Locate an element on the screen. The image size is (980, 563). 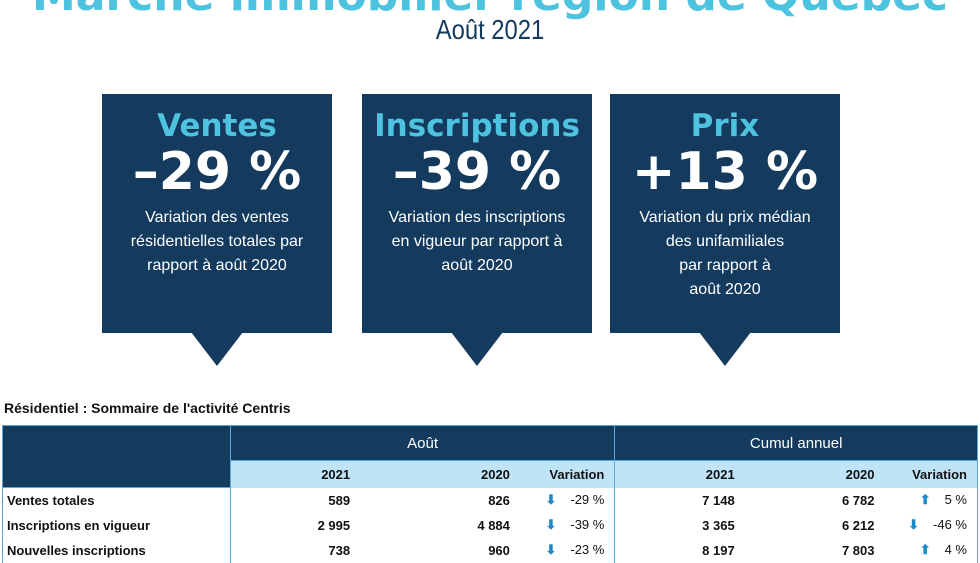
card-heading: Prix is located at coordinates (725, 126).